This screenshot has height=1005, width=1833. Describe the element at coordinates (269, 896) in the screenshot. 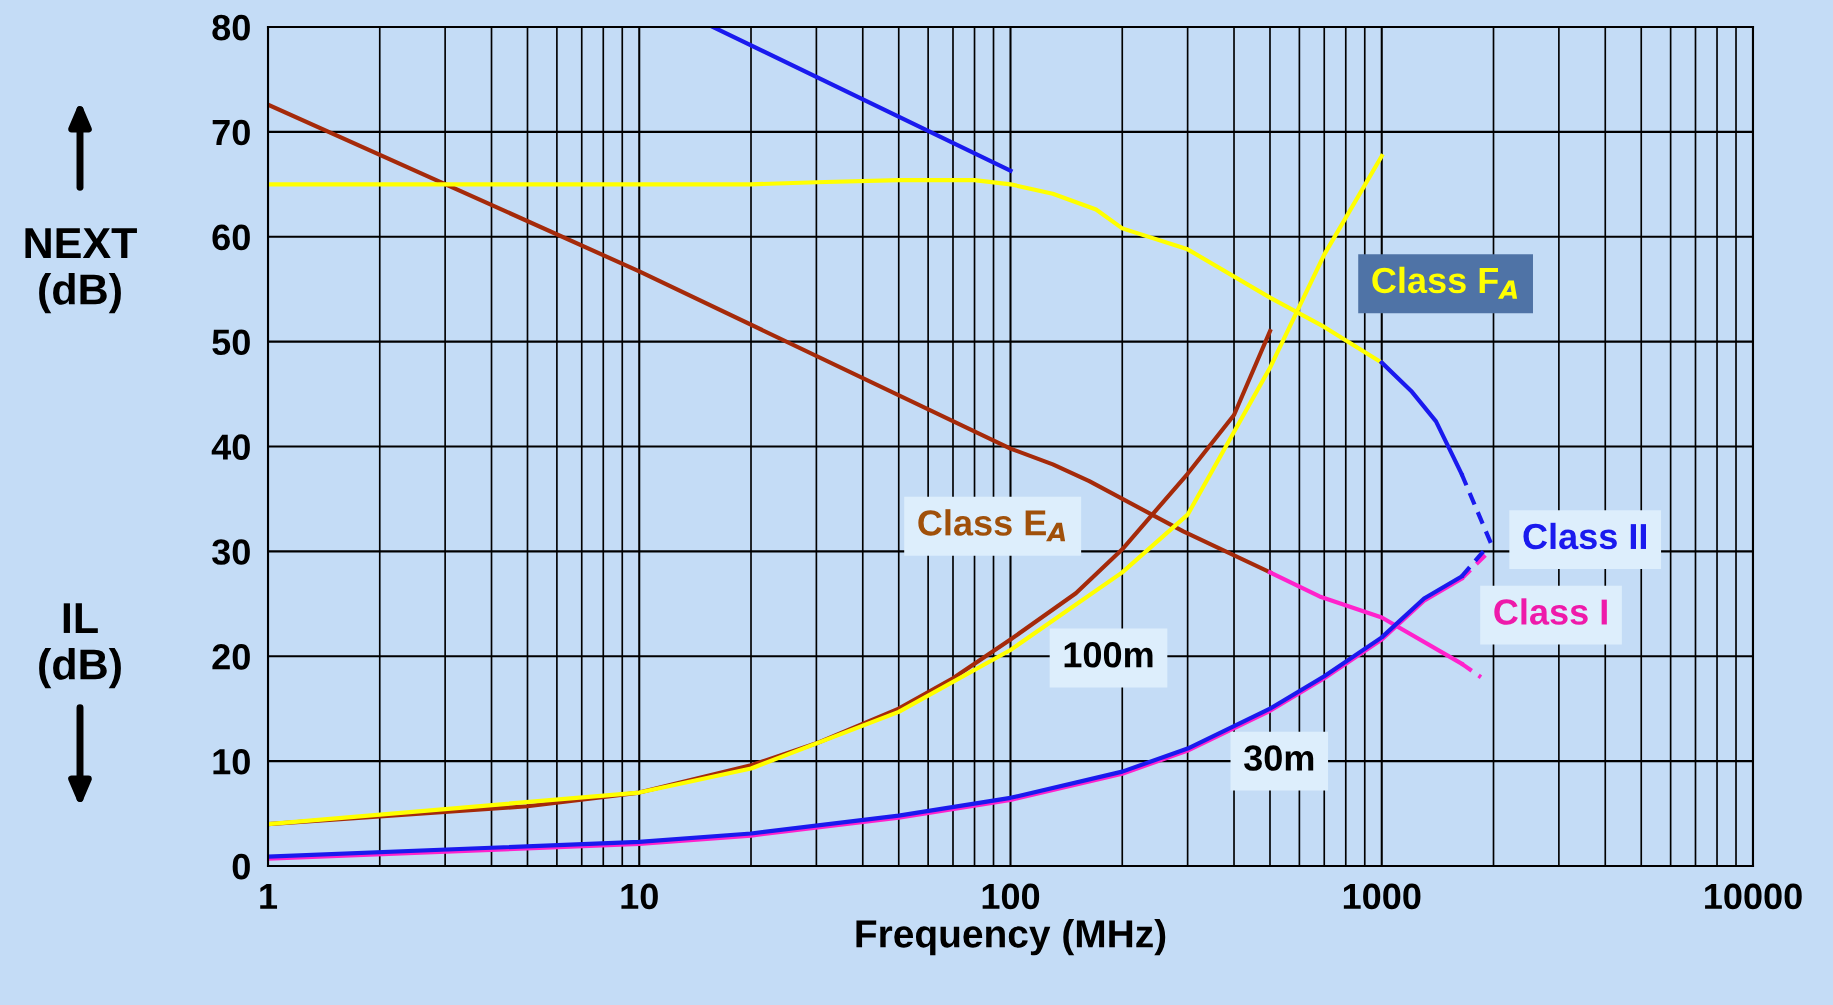

I see `x-tick-label: 1` at that location.